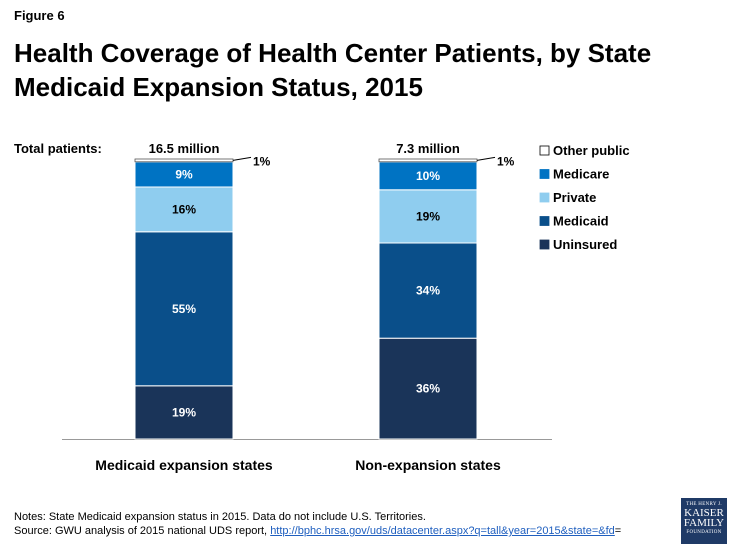 This screenshot has width=735, height=551. I want to click on bar-total-label: 7.3 million, so click(428, 148).